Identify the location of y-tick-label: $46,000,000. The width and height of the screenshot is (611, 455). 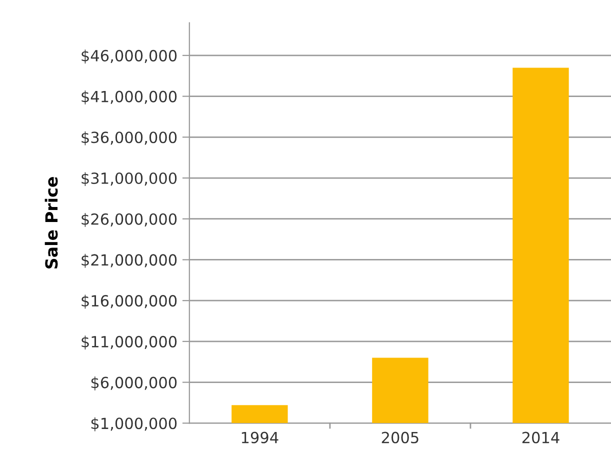
(129, 57).